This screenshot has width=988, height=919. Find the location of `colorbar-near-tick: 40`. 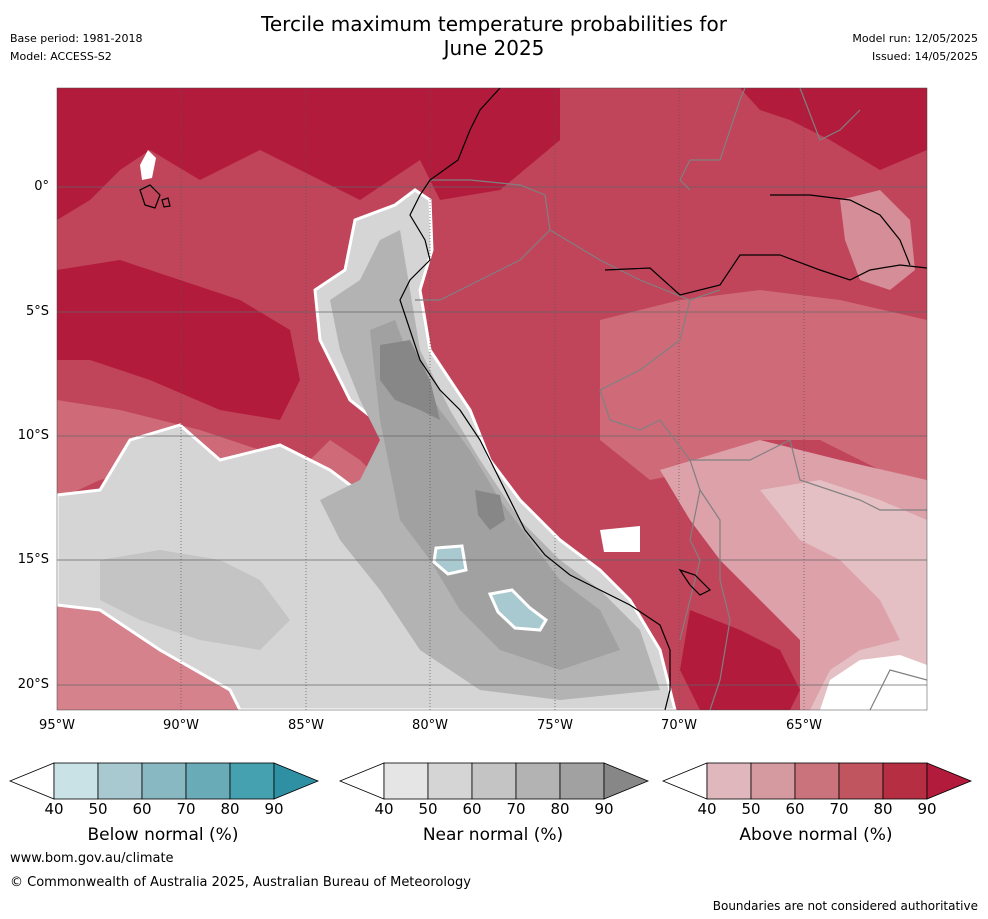

colorbar-near-tick: 40 is located at coordinates (384, 809).